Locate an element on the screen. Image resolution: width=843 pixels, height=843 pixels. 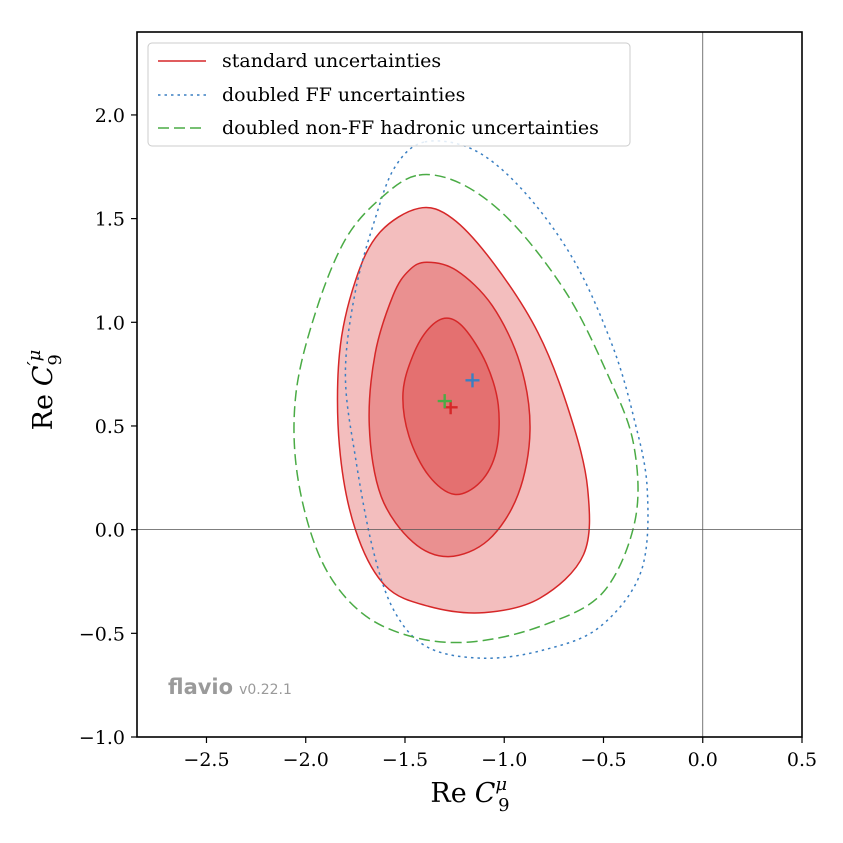
y-tick-label: 1.5 is located at coordinates (110, 220).